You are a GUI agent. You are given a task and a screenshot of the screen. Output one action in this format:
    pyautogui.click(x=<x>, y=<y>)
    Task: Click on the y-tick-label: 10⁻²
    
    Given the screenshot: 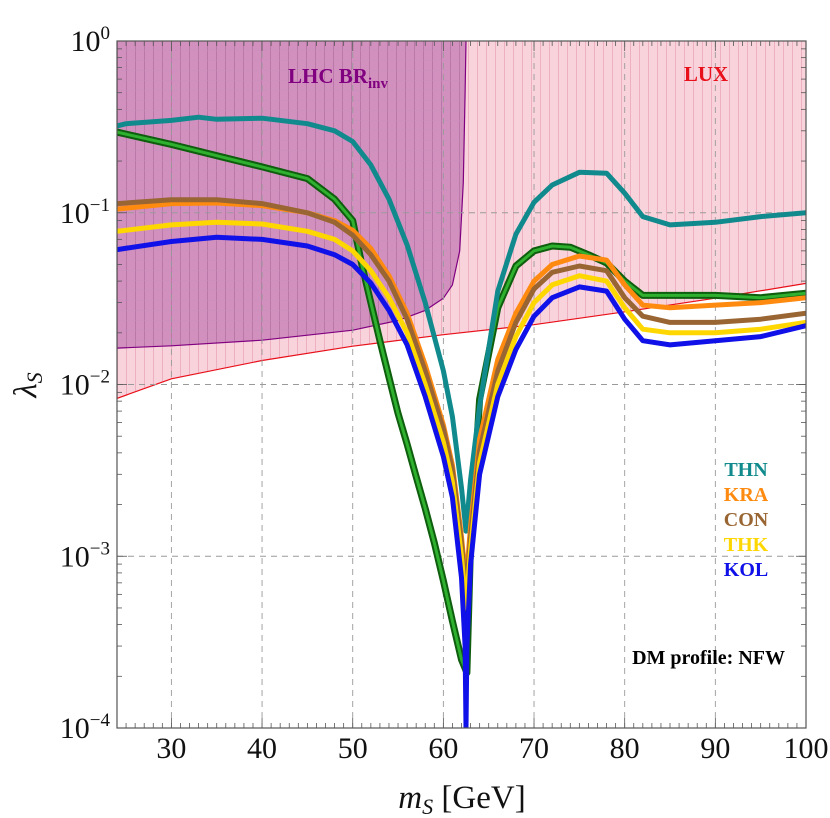 What is the action you would take?
    pyautogui.click(x=85, y=384)
    